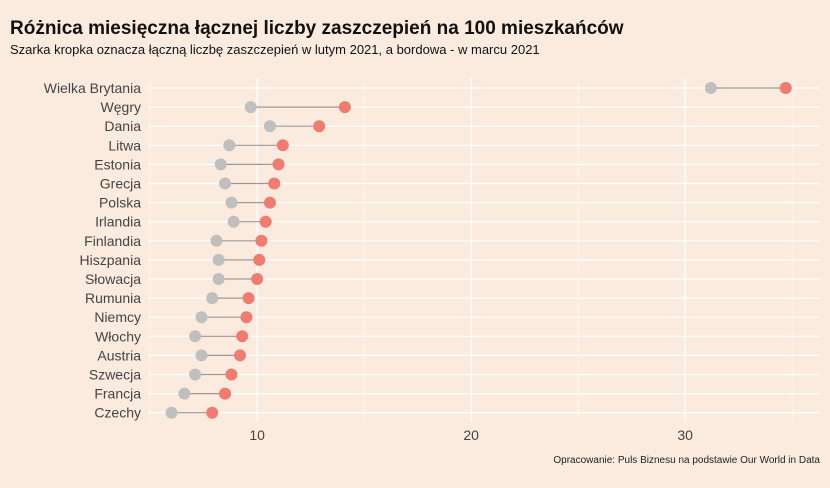  What do you see at coordinates (117, 317) in the screenshot?
I see `category-label: Niemcy` at bounding box center [117, 317].